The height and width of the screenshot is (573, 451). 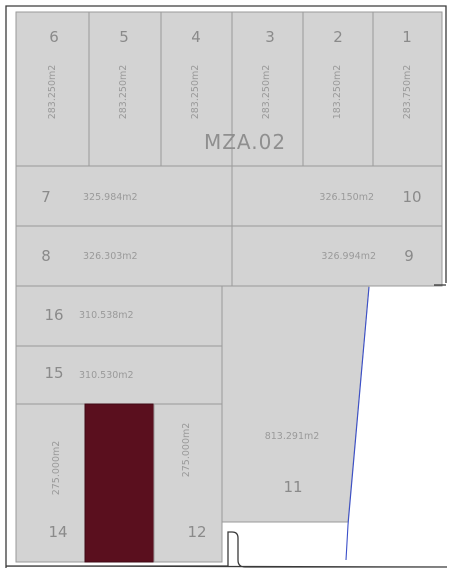 What do you see at coordinates (57, 532) in the screenshot?
I see `lot-number: 14` at bounding box center [57, 532].